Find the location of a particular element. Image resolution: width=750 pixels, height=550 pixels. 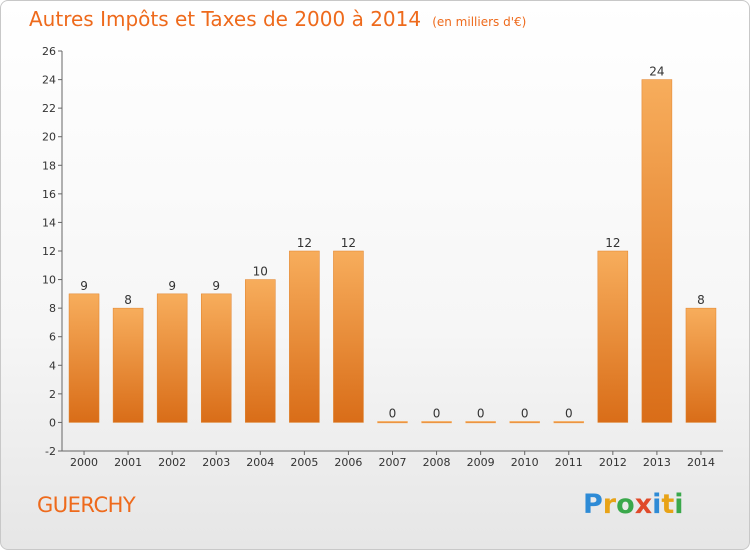

x-tick-label: 2007 is located at coordinates (393, 462).